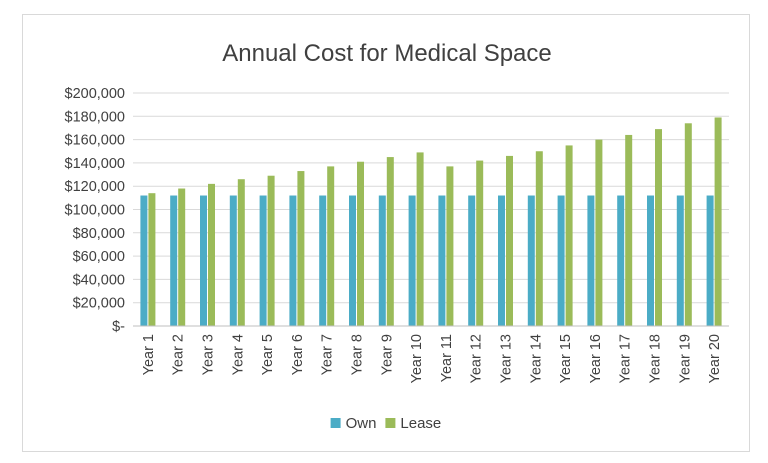 This screenshot has width=768, height=463. I want to click on y-tick-label: $100,000, so click(95, 211).